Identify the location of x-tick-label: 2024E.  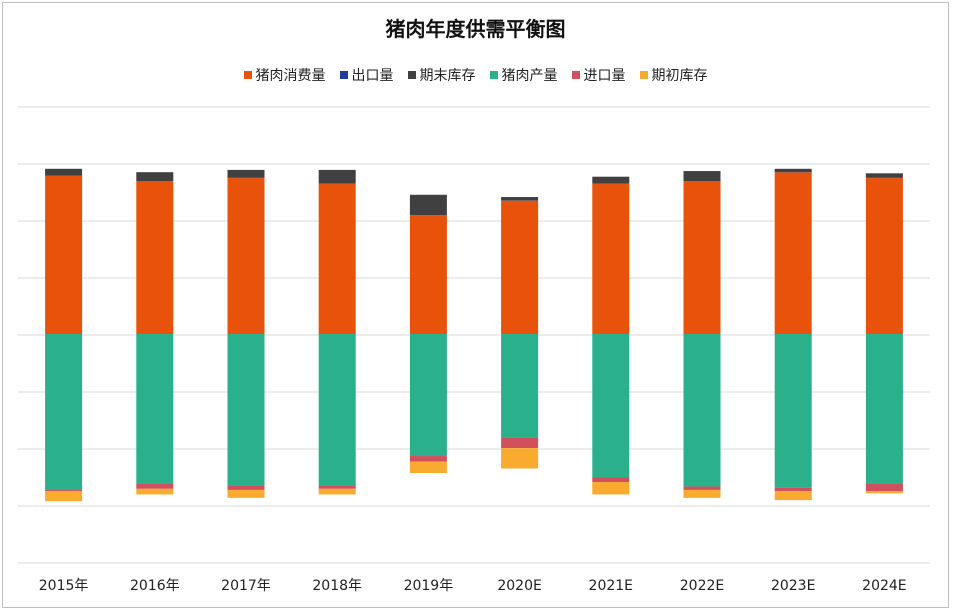
(884, 586).